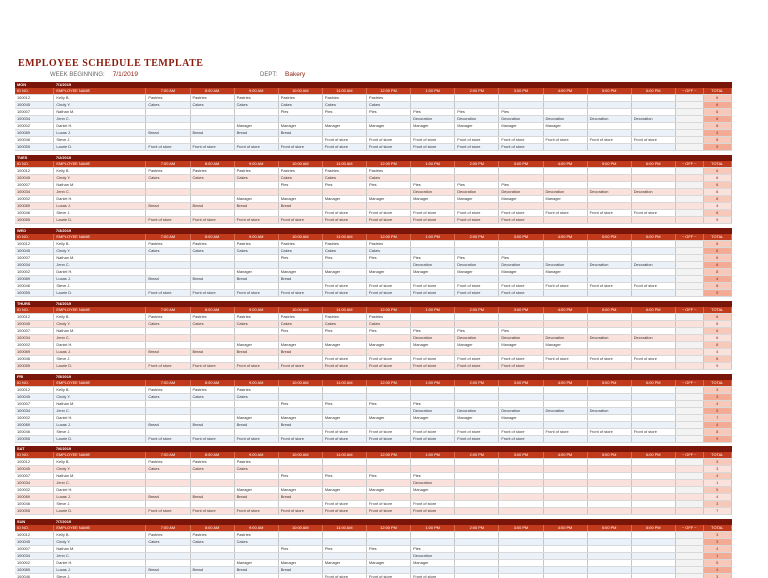  What do you see at coordinates (100, 542) in the screenshot?
I see `employee-name: Cindy Y.` at bounding box center [100, 542].